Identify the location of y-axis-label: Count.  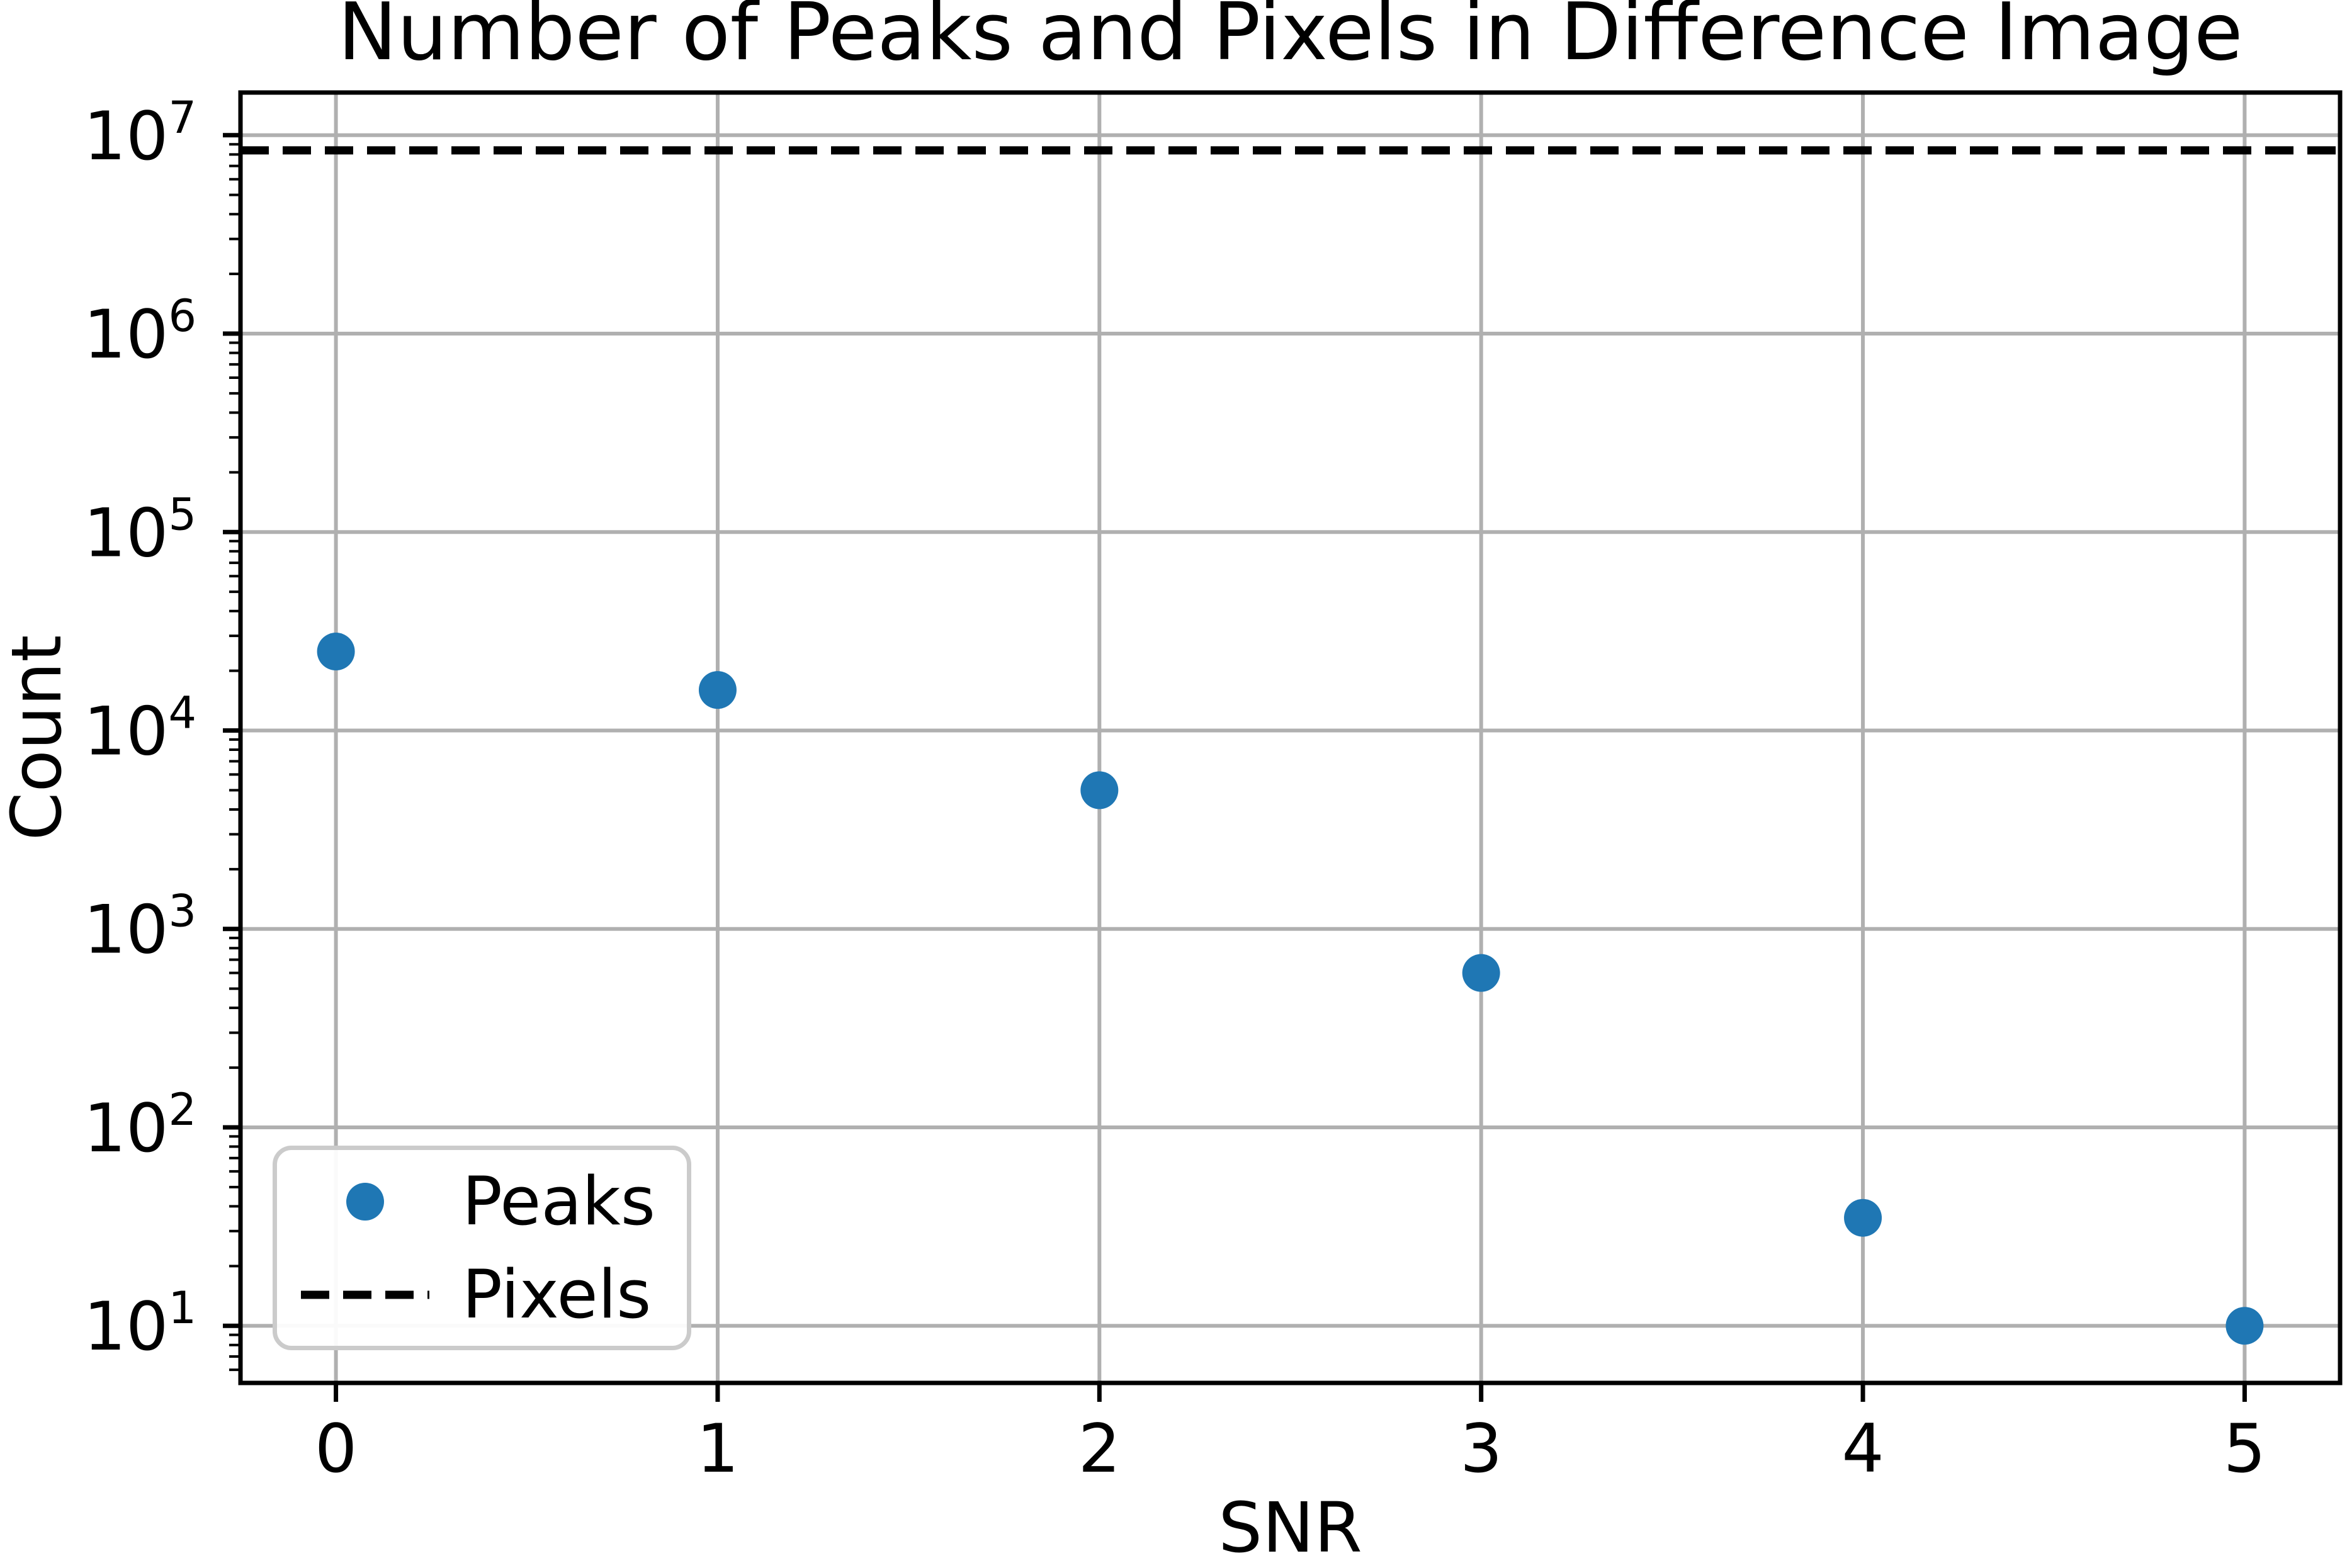
(38, 738).